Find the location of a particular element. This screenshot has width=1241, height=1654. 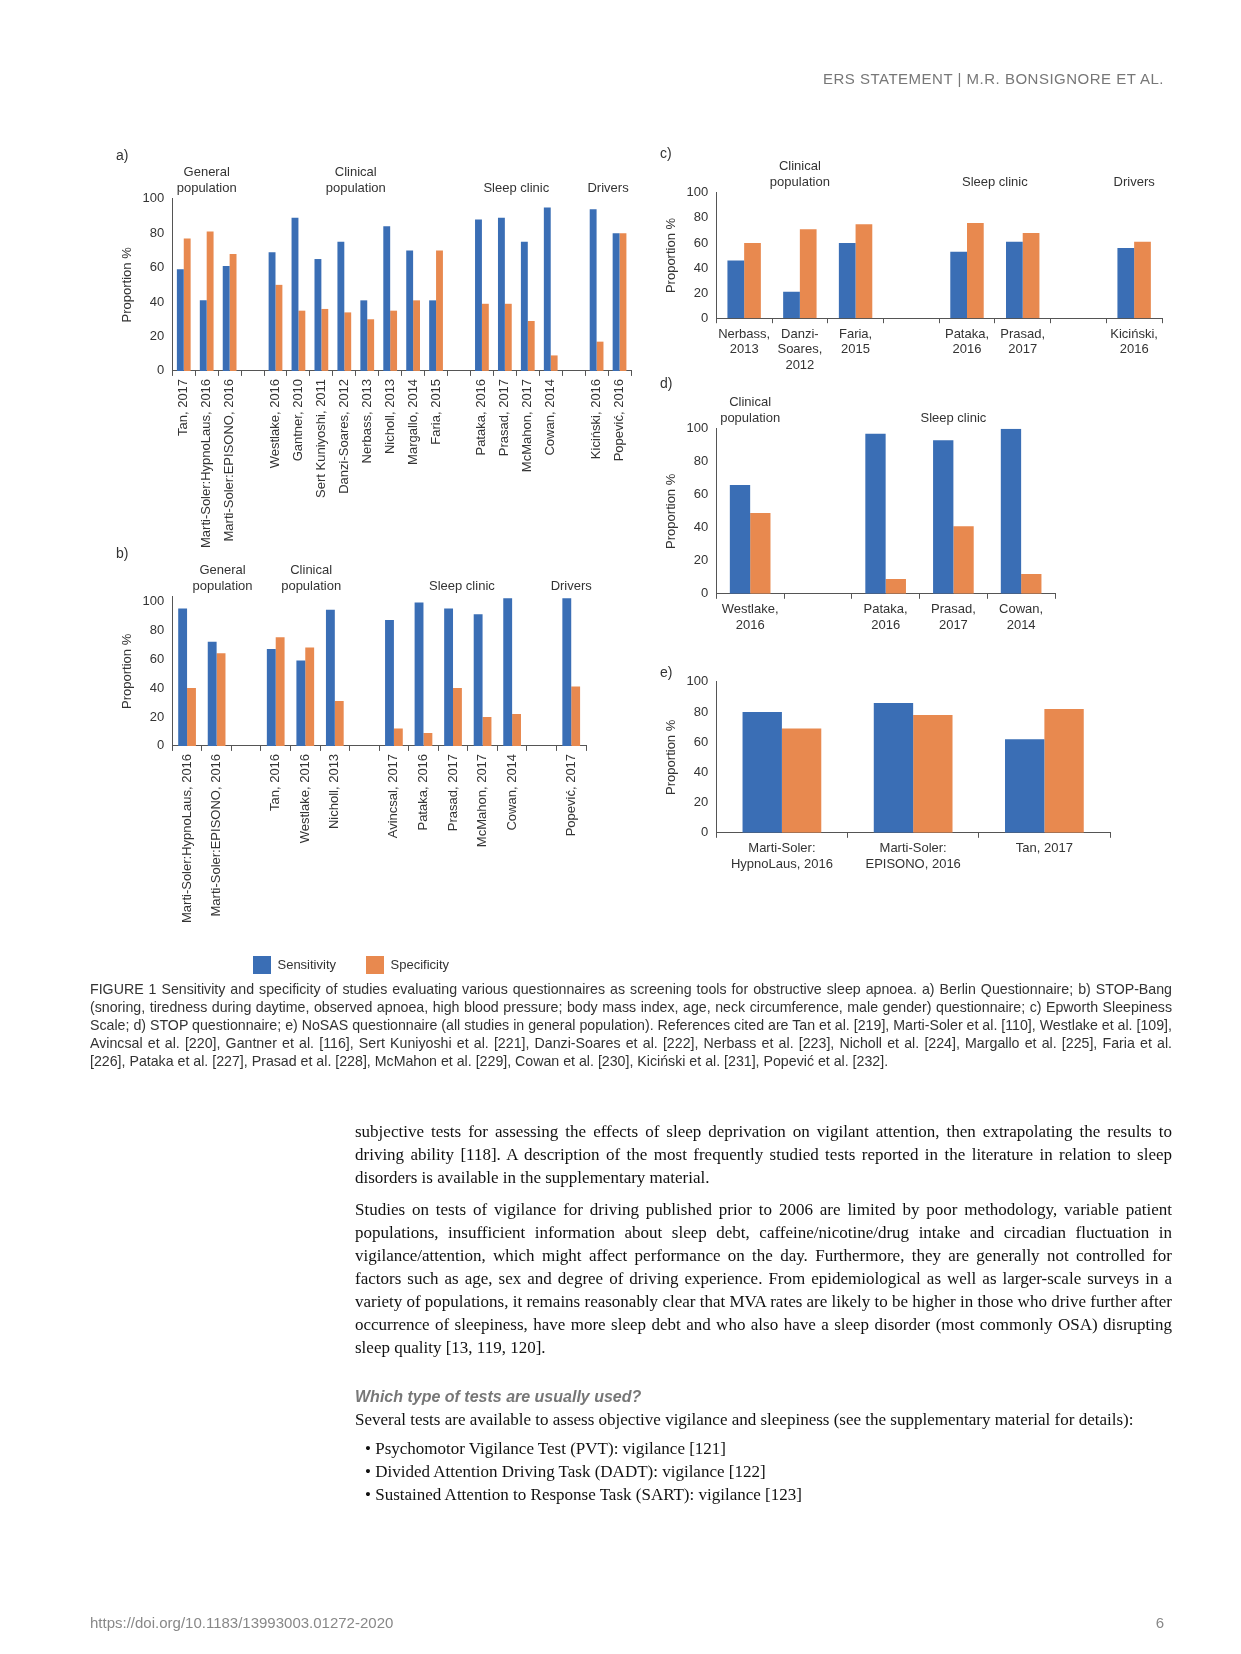

legend-label: Specificity is located at coordinates (420, 964).